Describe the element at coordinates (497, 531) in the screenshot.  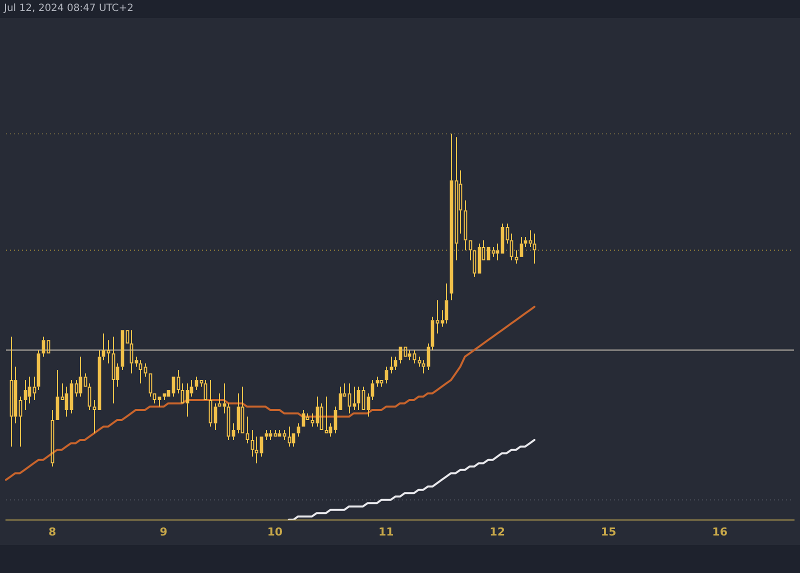
I see `x-tick-label: 12` at that location.